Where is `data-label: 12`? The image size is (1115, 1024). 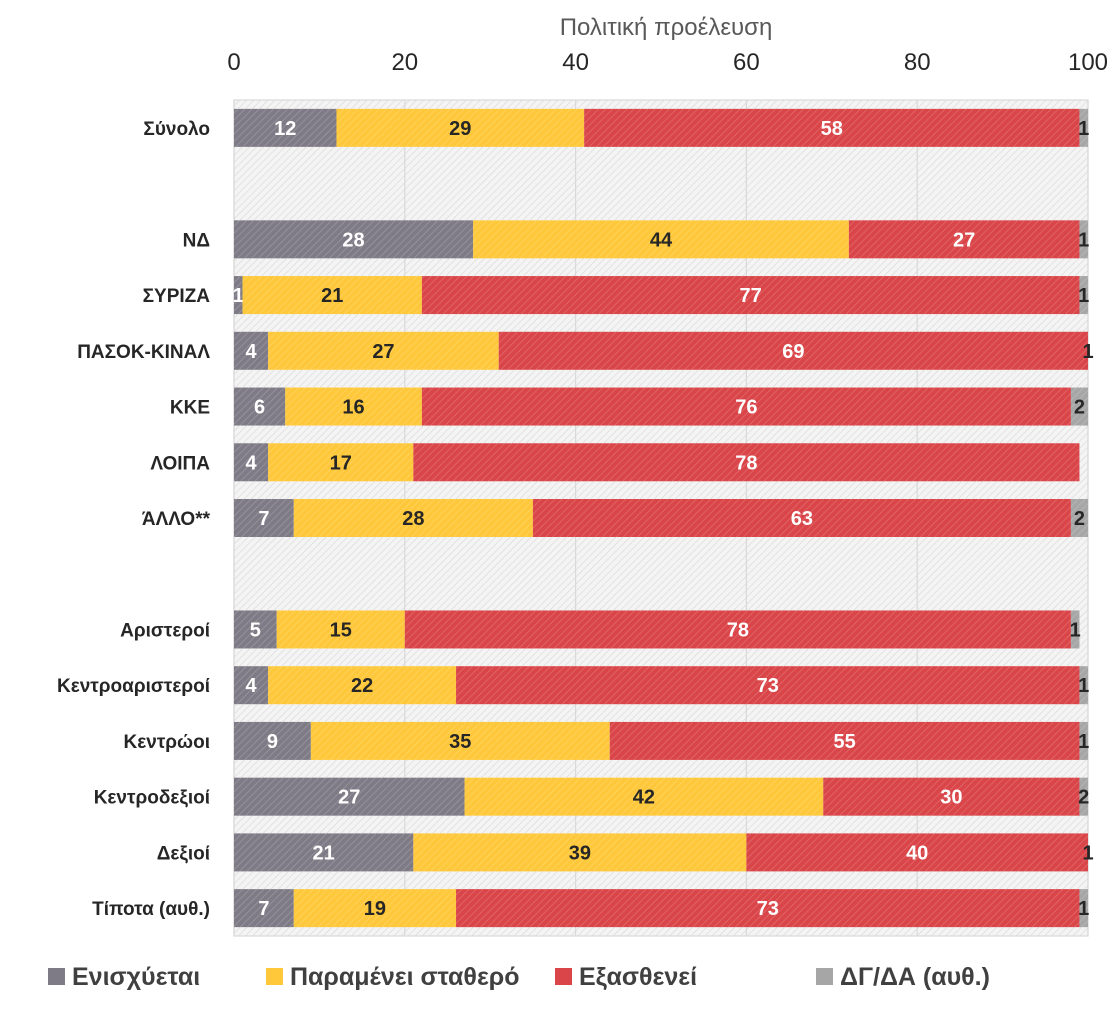
data-label: 12 is located at coordinates (285, 129).